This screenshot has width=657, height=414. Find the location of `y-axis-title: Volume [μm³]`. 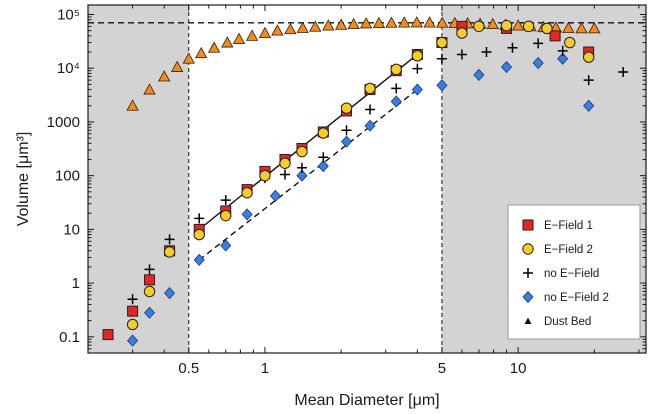

y-axis-title: Volume [μm³] is located at coordinates (23, 179).